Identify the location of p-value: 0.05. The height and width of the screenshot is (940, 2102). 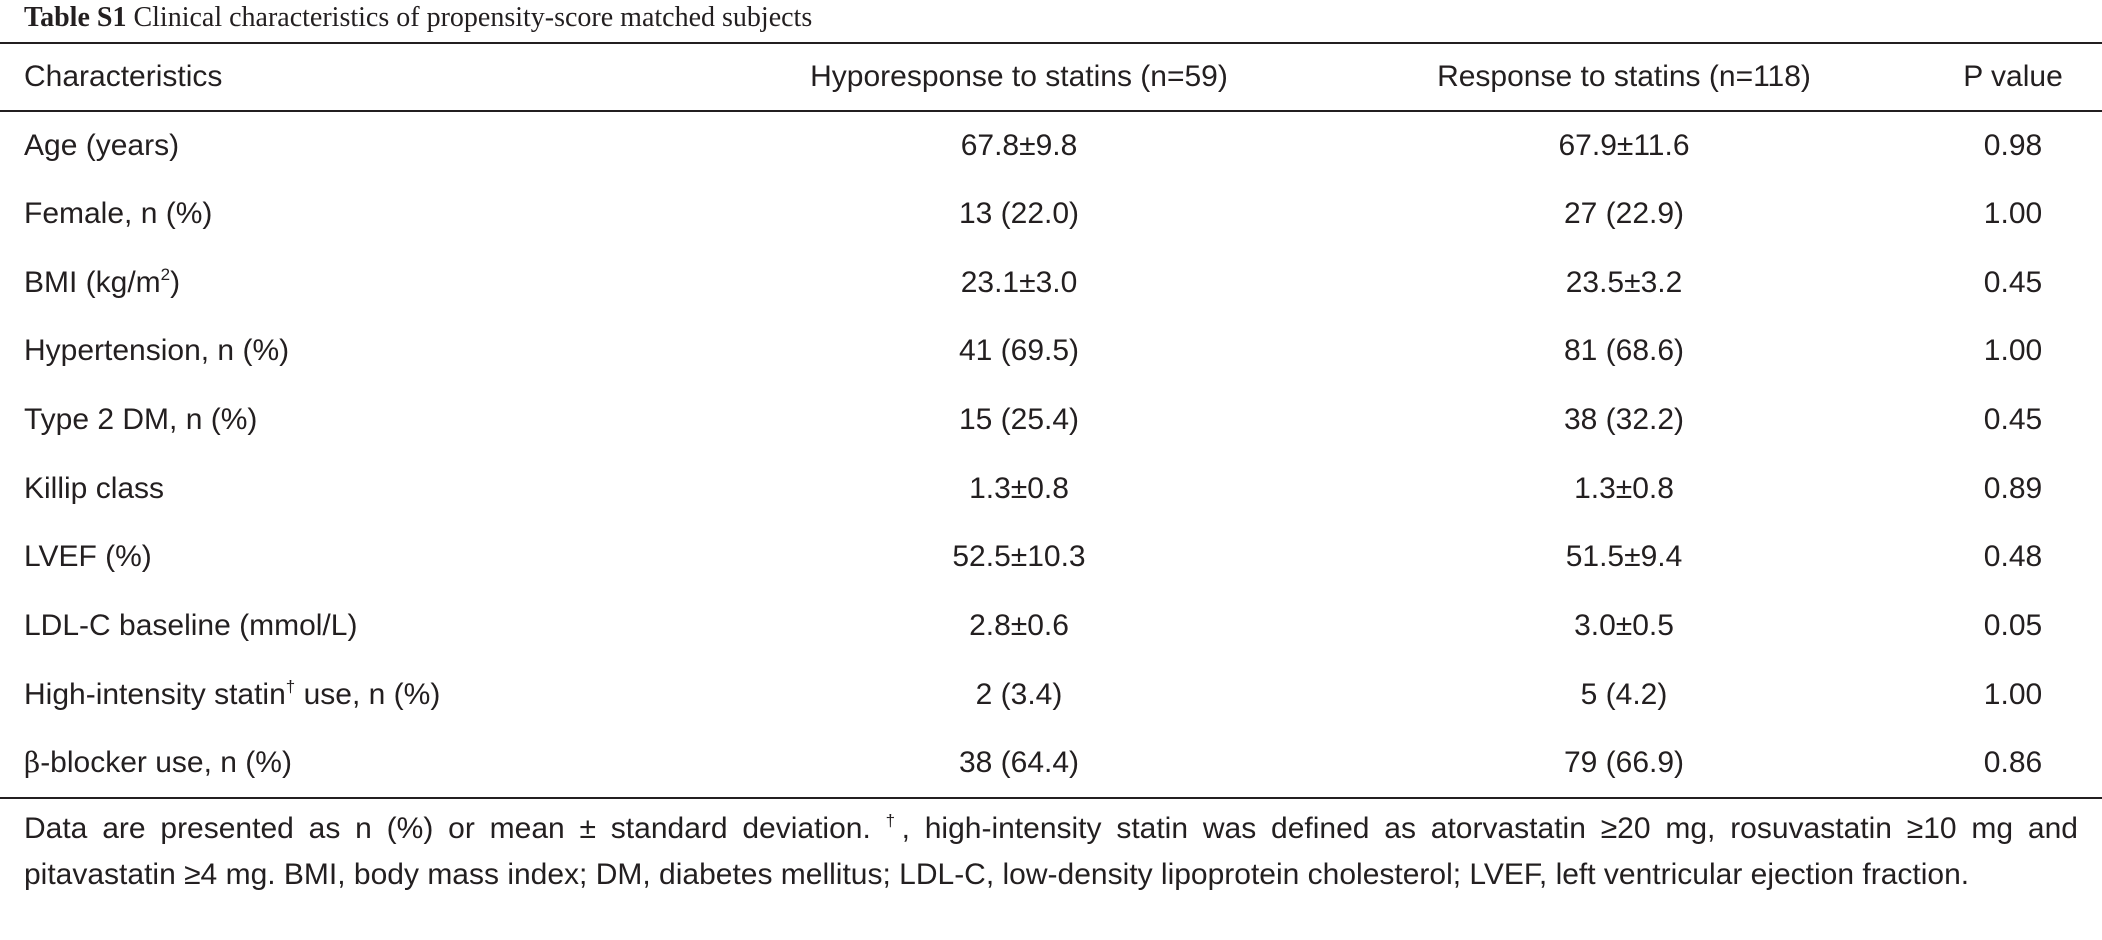
(2013, 626).